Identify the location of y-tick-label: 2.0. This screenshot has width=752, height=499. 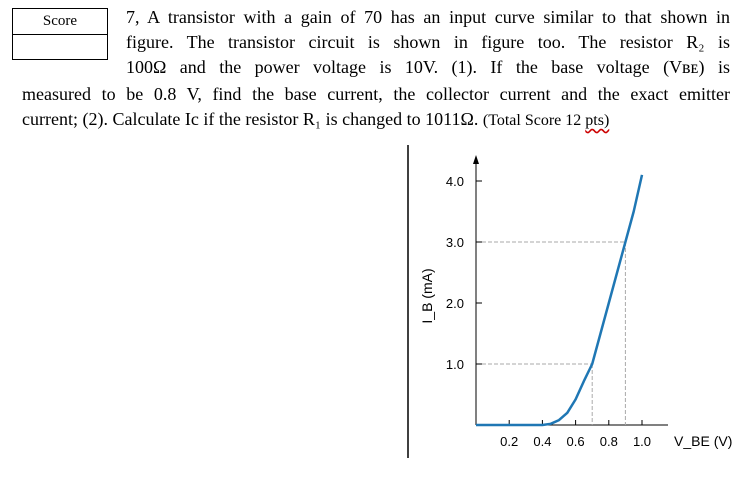
(455, 303).